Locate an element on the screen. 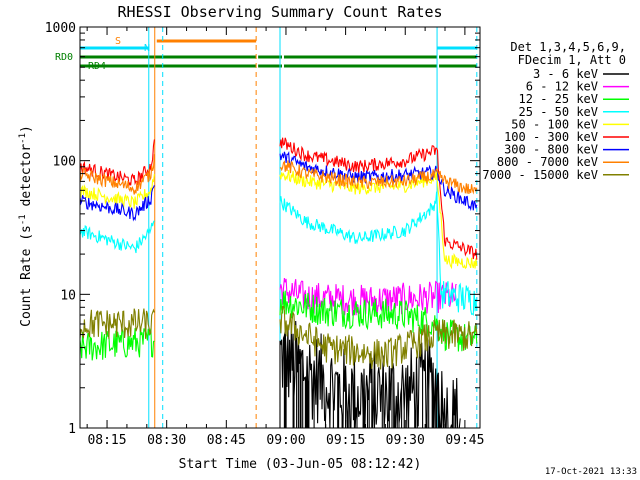 Image resolution: width=640 pixels, height=480 pixels. legend-label-6: 300 - 800 keV is located at coordinates (551, 150).